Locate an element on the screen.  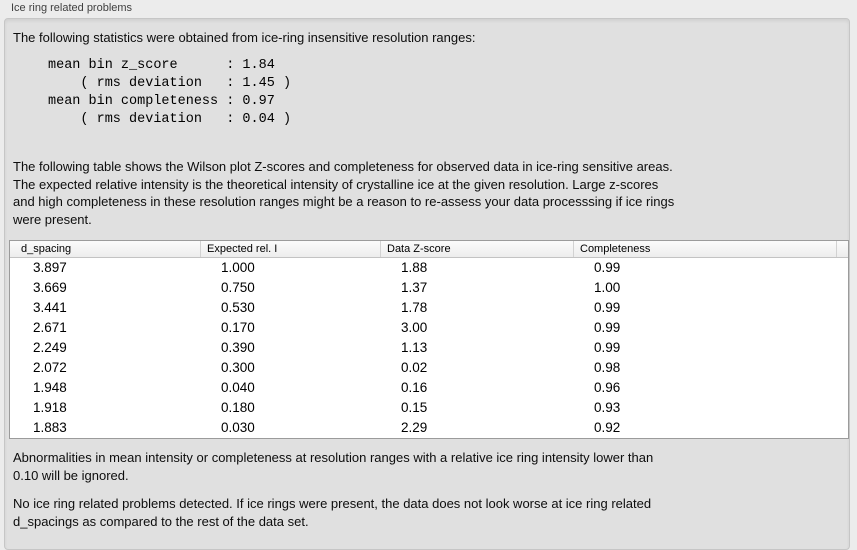
table-row: 2.072 0.300 0.02 0.98 is located at coordinates (429, 368).